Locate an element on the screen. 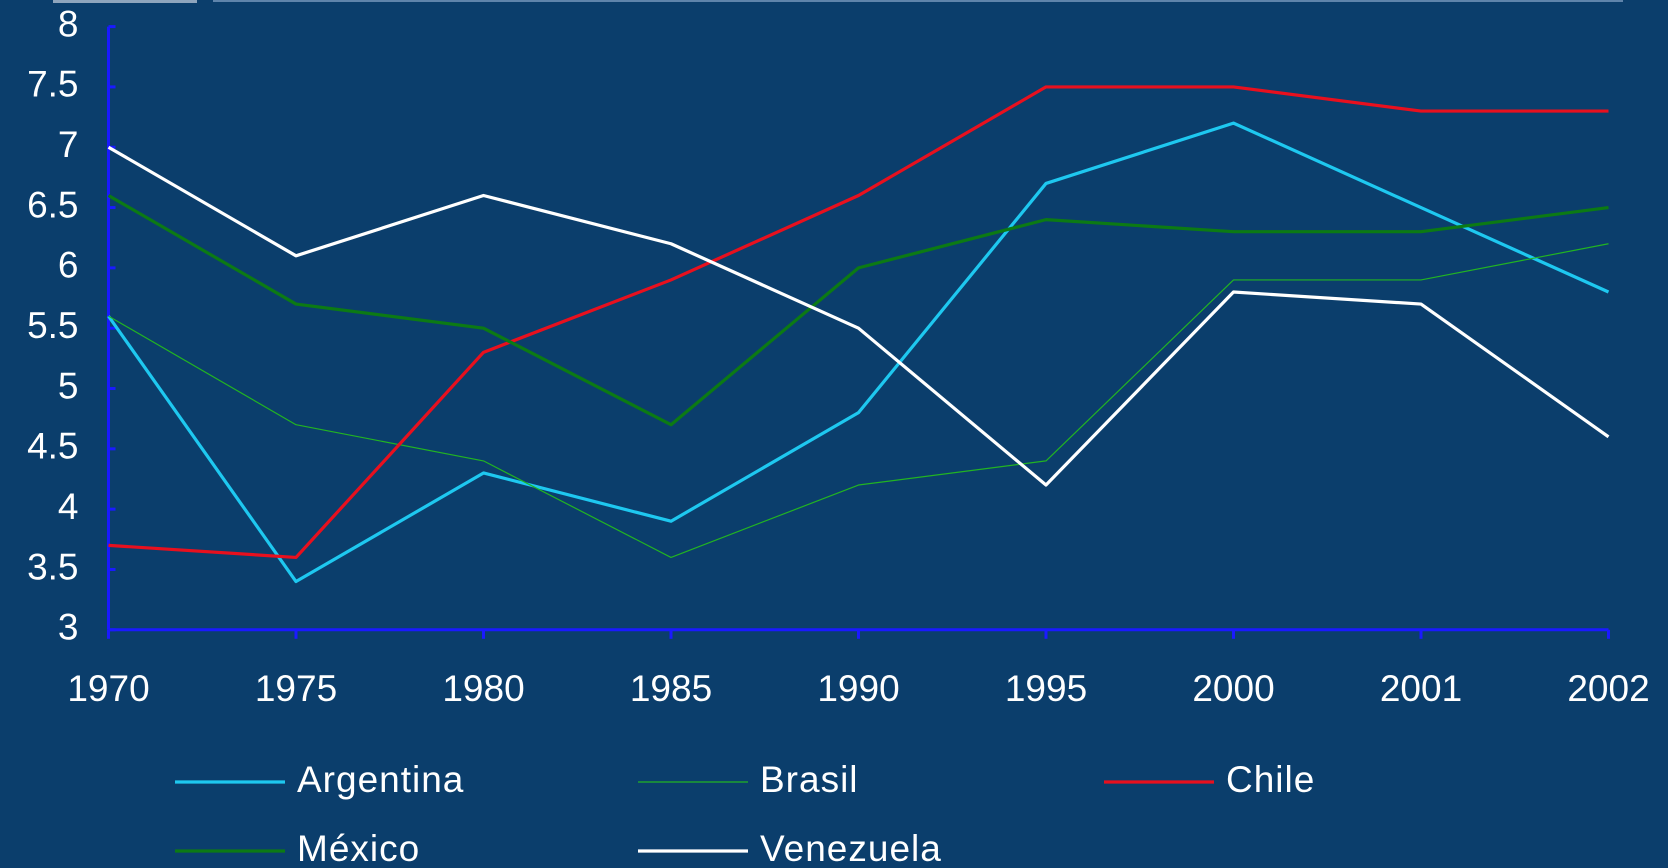 The width and height of the screenshot is (1668, 868). legend-label: Venezuela is located at coordinates (851, 848).